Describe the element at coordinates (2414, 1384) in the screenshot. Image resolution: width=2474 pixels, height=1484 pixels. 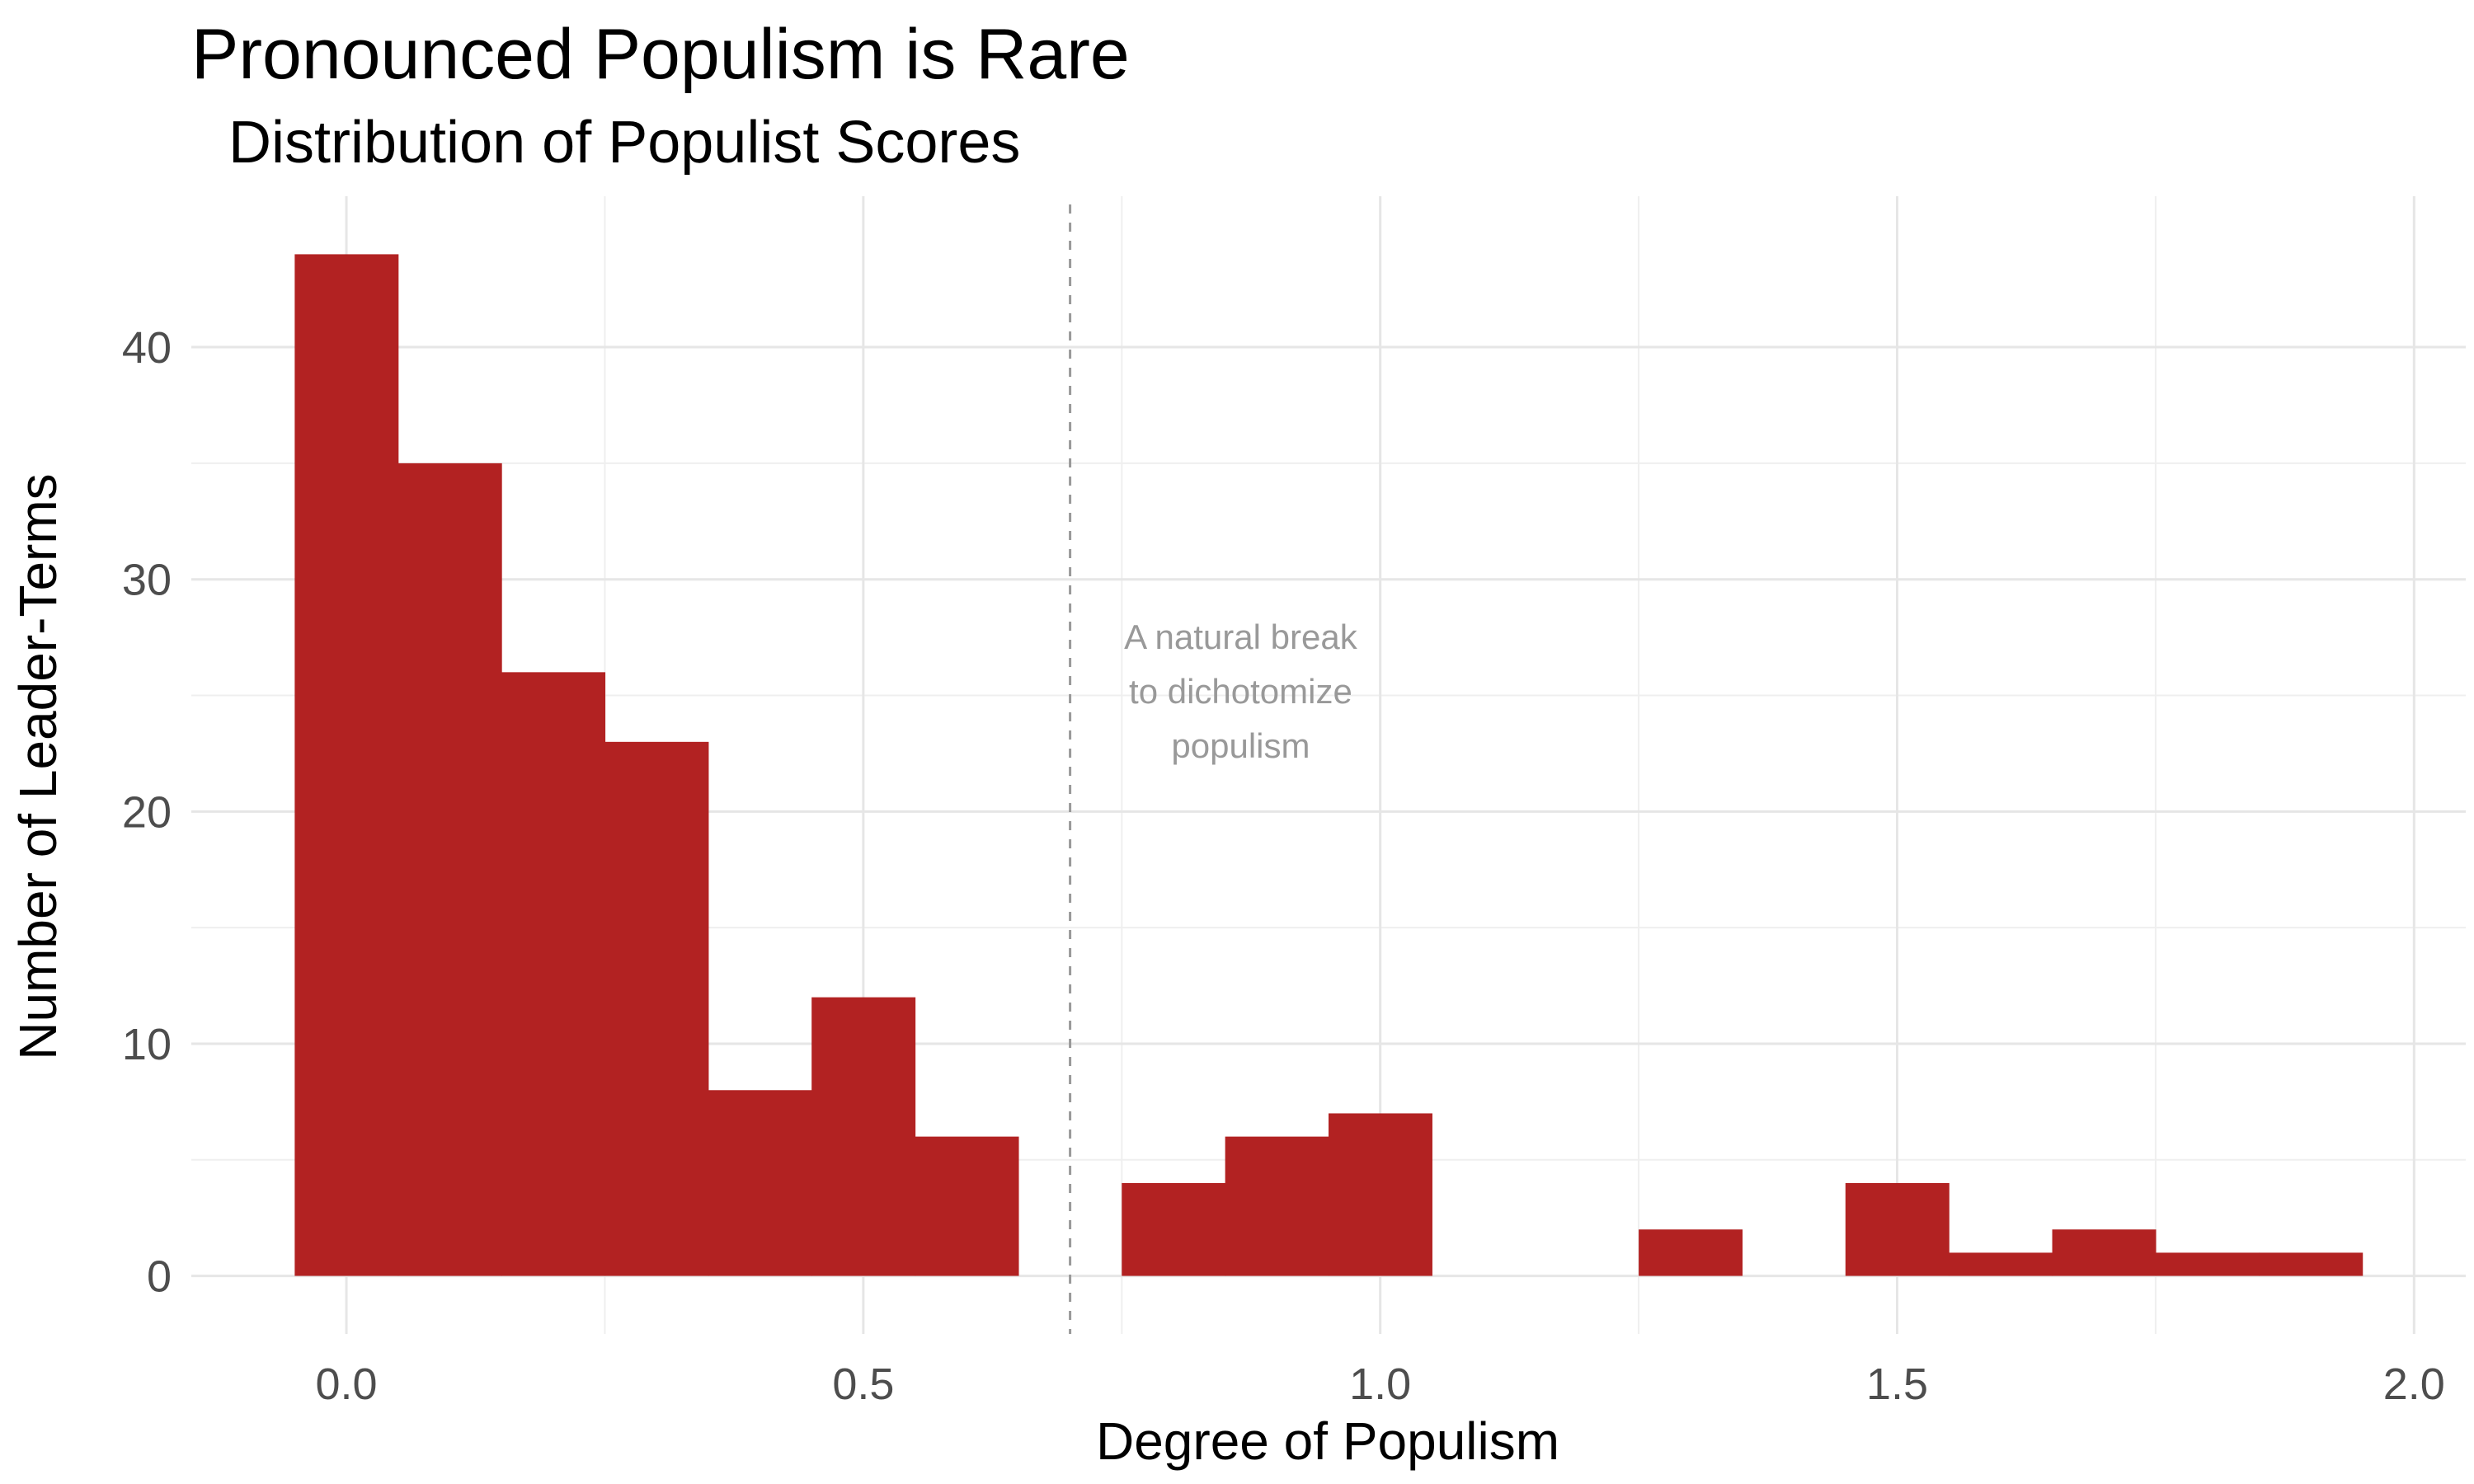
I see `x-tick-label: 2.0` at that location.